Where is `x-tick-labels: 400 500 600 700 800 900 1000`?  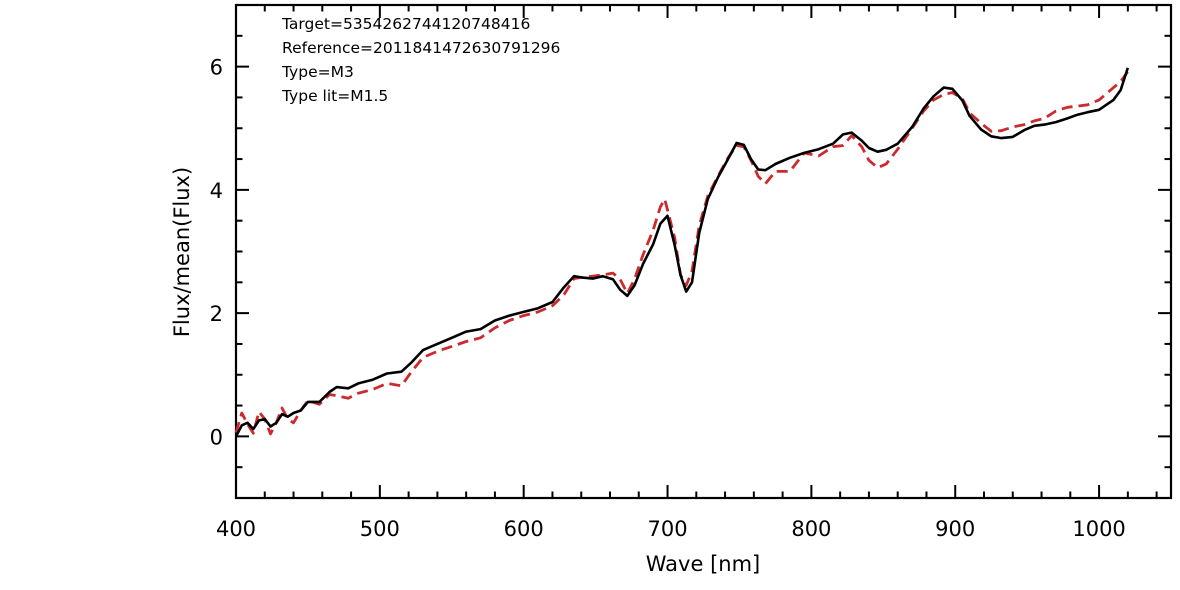 x-tick-labels: 400 500 600 700 800 900 1000 is located at coordinates (671, 529).